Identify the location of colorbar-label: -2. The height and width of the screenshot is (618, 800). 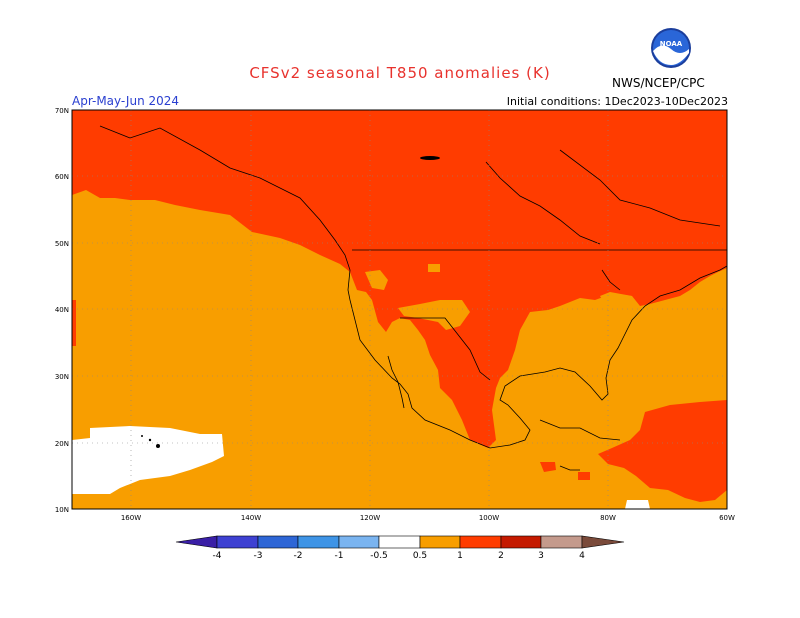
(298, 556).